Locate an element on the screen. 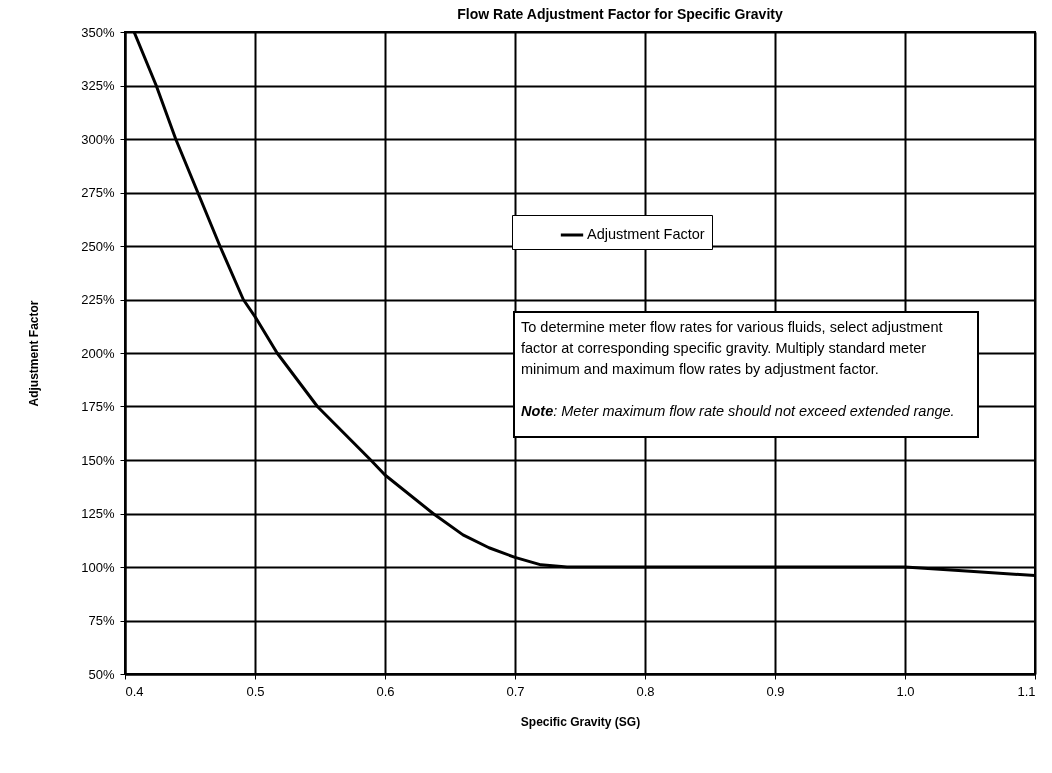 The width and height of the screenshot is (1052, 773). chart-title: Flow Rate Adjustment Factor for Specific Gravity is located at coordinates (620, 14).